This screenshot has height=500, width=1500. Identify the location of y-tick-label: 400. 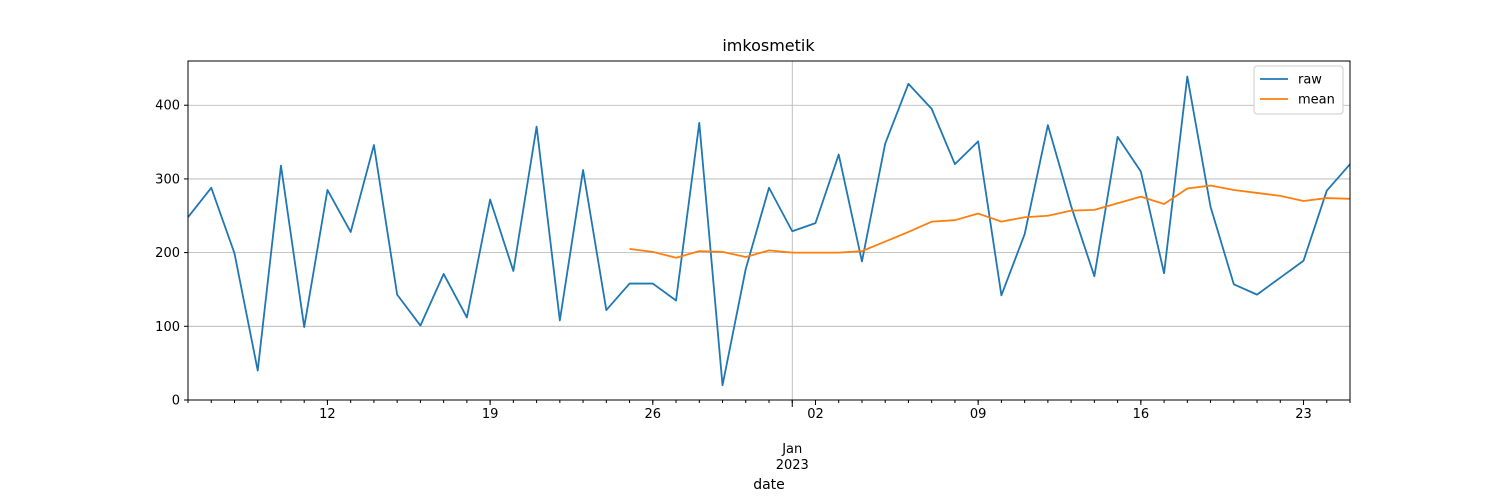
(167, 106).